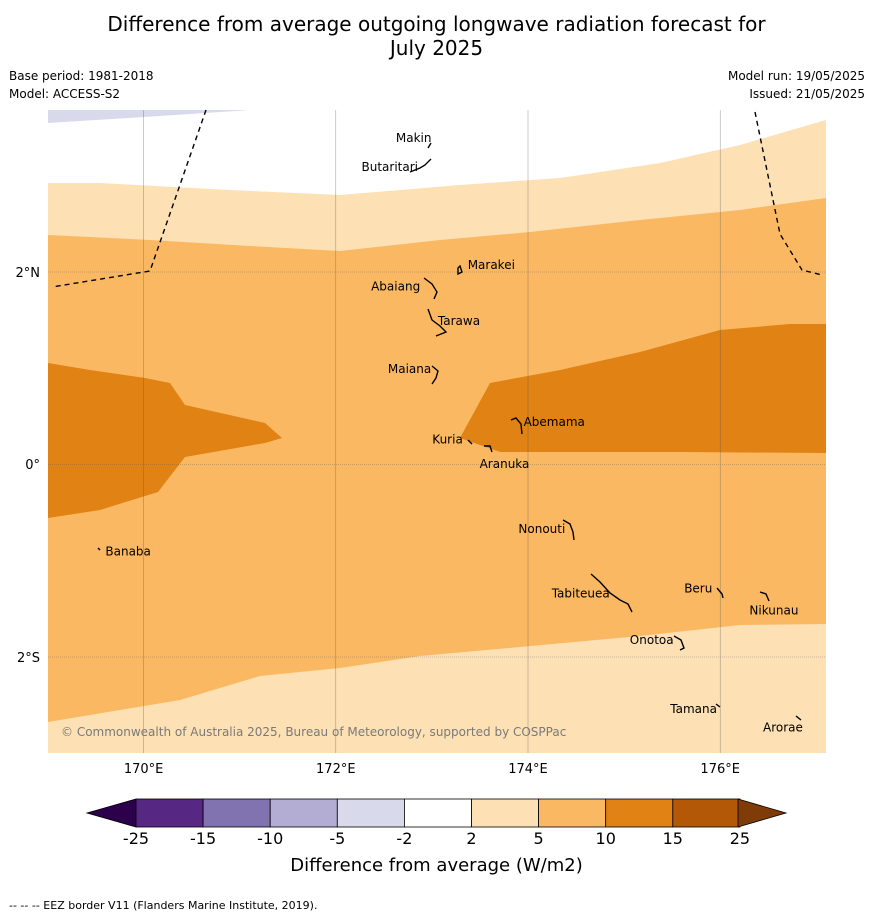  I want to click on island-label-onotoa: Onotoa, so click(652, 640).